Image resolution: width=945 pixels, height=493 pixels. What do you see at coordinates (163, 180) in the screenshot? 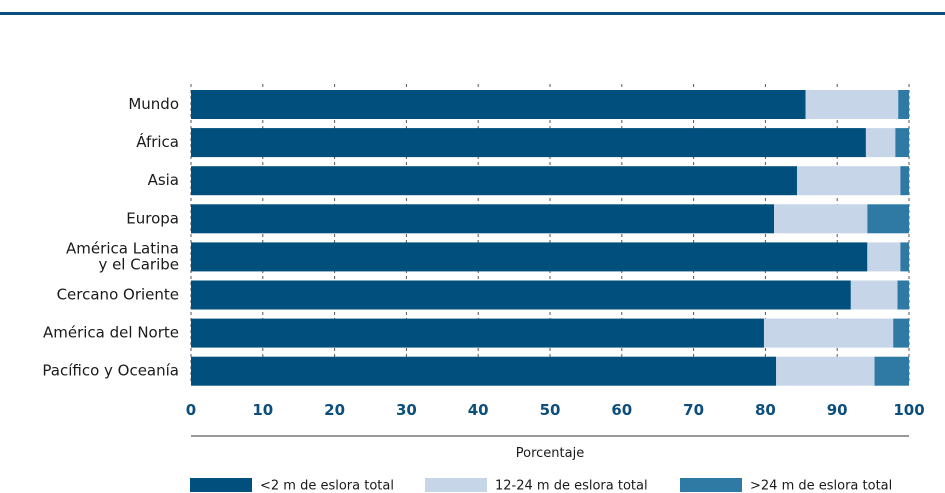
I see `category-label-2: Asia` at bounding box center [163, 180].